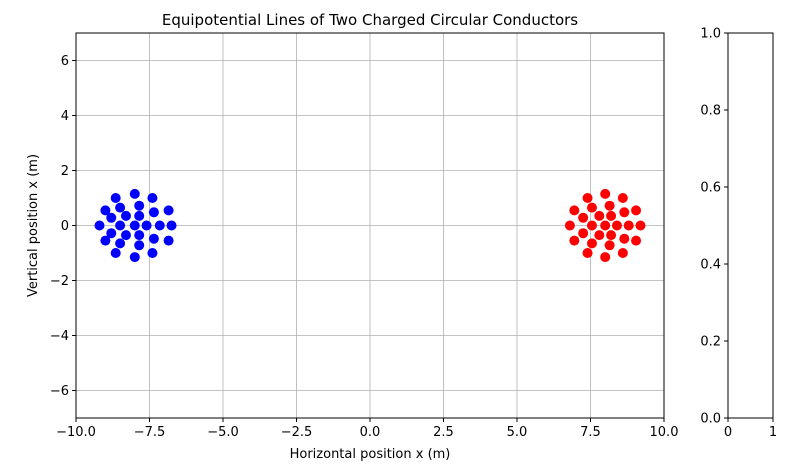  I want to click on side-y-tick-label: 0.4, so click(710, 265).